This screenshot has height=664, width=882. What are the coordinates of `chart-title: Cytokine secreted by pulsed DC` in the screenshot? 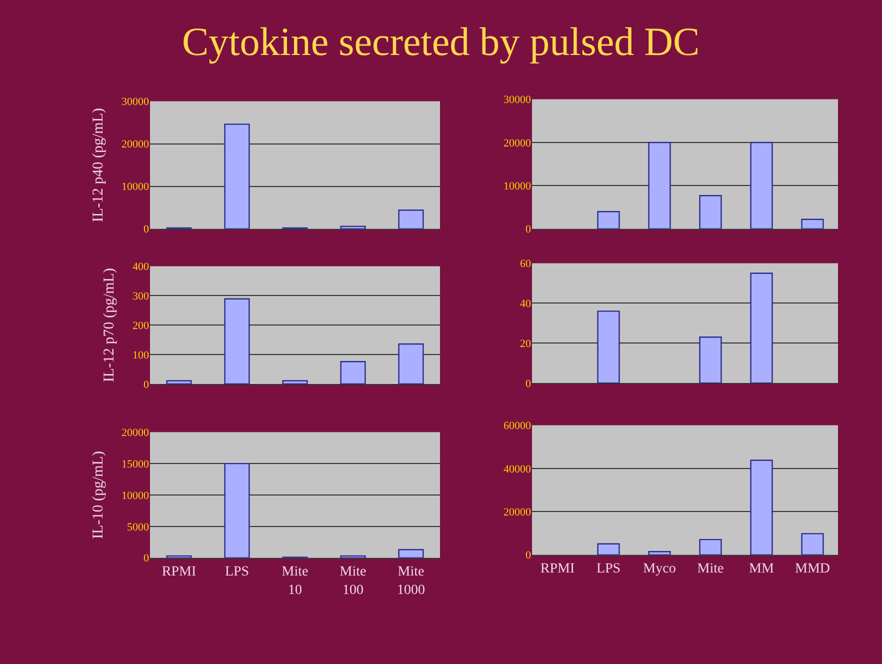 It's located at (441, 41).